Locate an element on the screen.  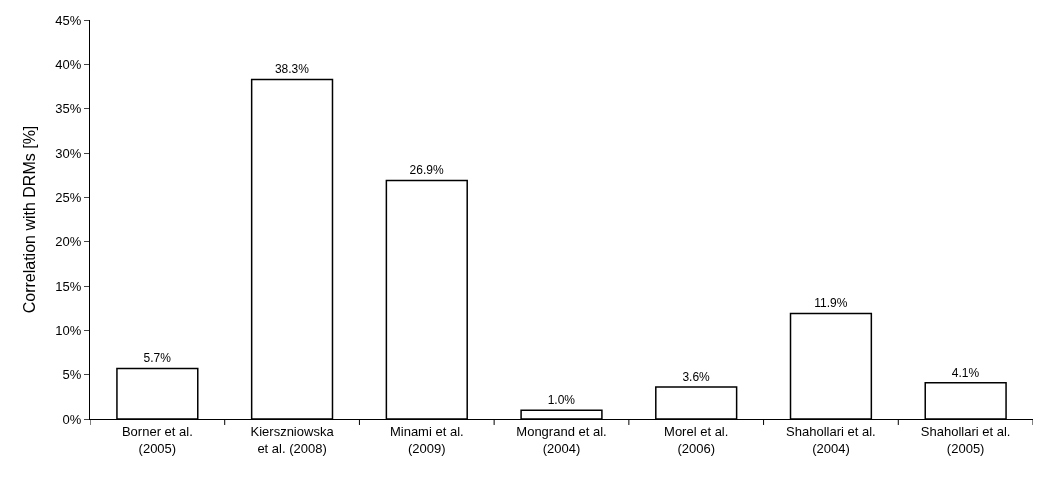
x-tick-label: Shahollari et al. (2005) is located at coordinates (965, 439).